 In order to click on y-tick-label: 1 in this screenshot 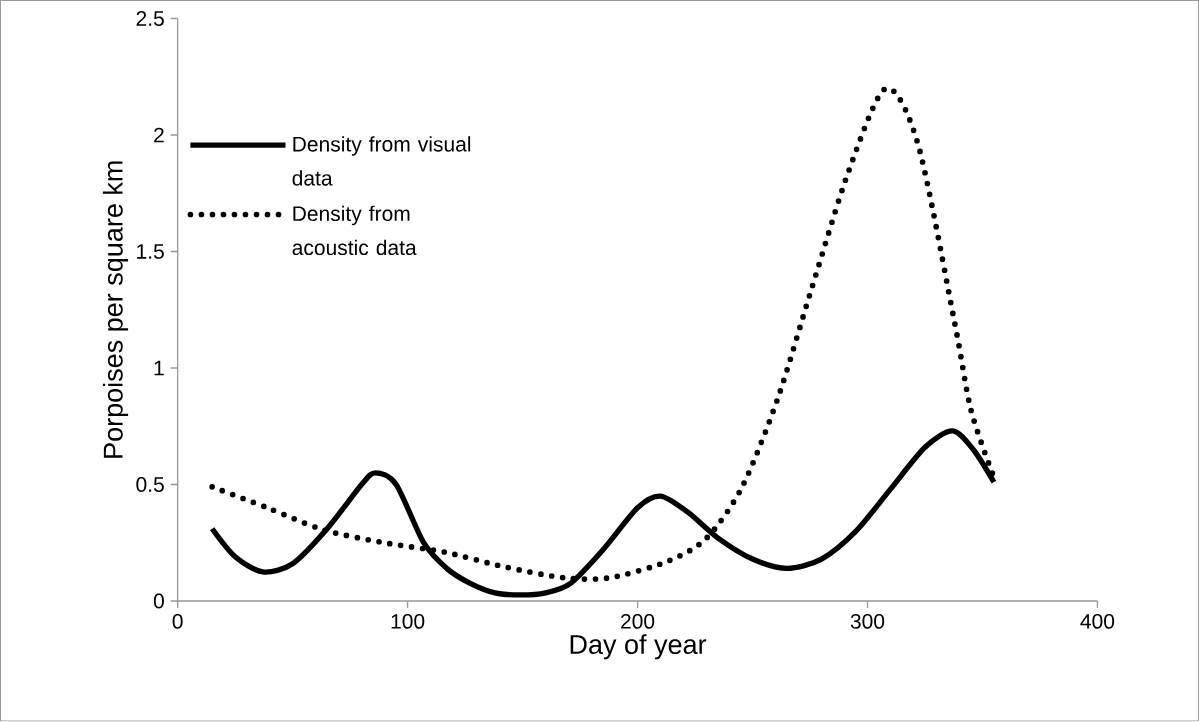, I will do `click(159, 368)`.